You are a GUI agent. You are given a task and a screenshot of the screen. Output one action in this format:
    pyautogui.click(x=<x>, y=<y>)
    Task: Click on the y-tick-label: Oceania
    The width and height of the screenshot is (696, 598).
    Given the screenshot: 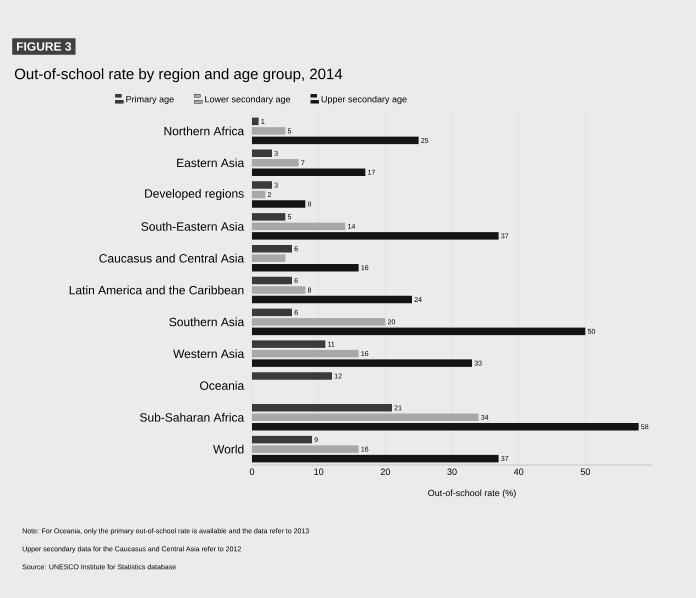 What is the action you would take?
    pyautogui.click(x=222, y=385)
    